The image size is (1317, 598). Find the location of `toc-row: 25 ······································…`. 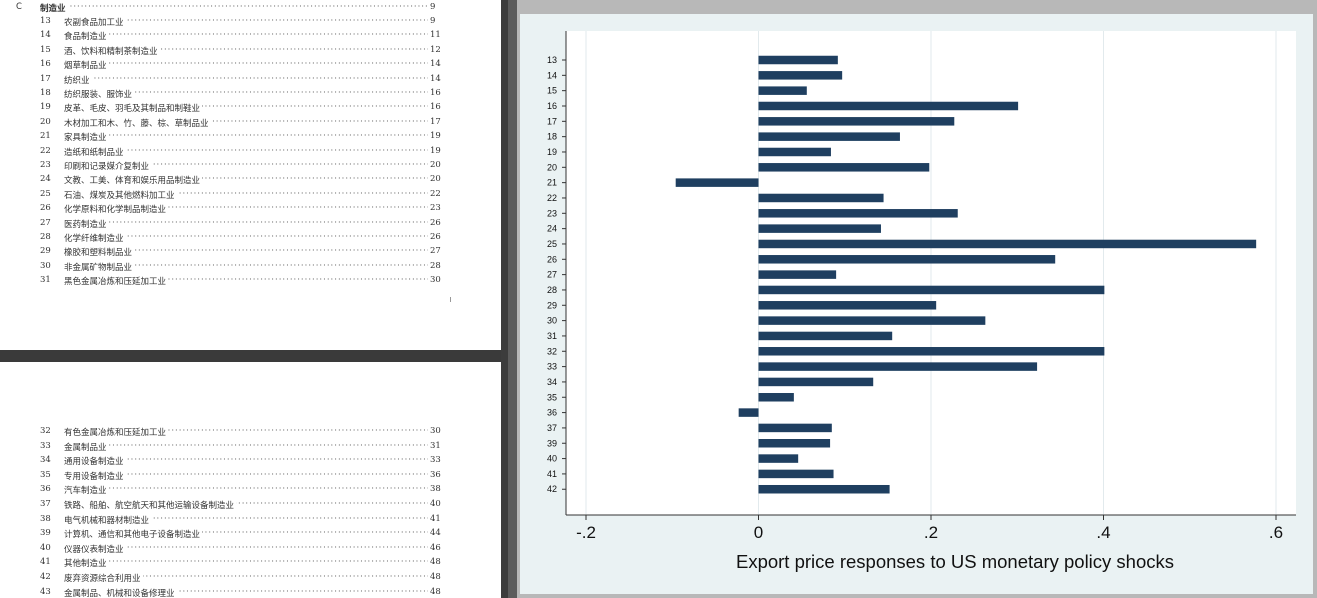

toc-row: 25 ······································… is located at coordinates (250, 195).